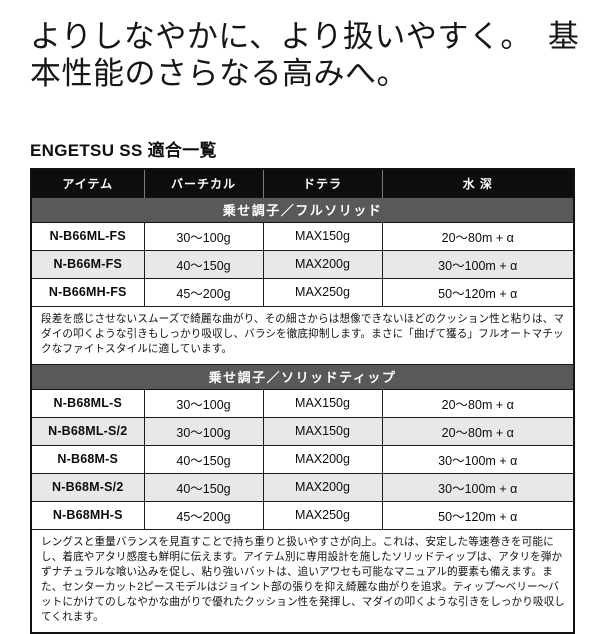 The width and height of the screenshot is (600, 634). Describe the element at coordinates (87, 292) in the screenshot. I see `item-cell: N-B66MH-FS` at that location.